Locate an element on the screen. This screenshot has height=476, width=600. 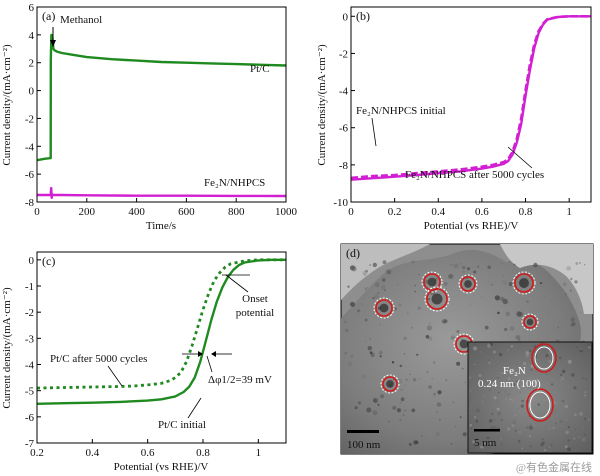
legend-b-initial: Fe₂N/NHPCS initial is located at coordinates (401, 111).